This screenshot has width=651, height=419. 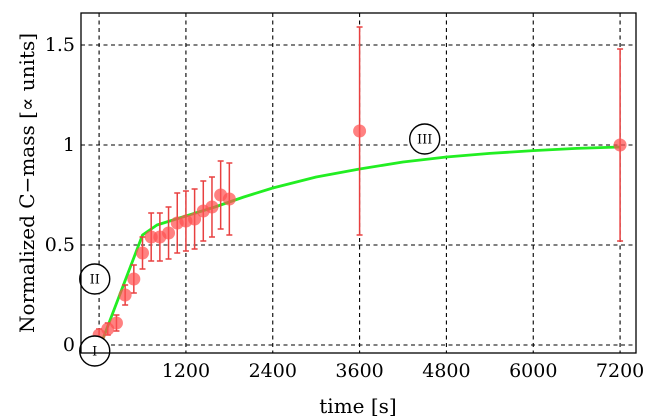 What do you see at coordinates (620, 371) in the screenshot?
I see `x-tick-label: 7200` at bounding box center [620, 371].